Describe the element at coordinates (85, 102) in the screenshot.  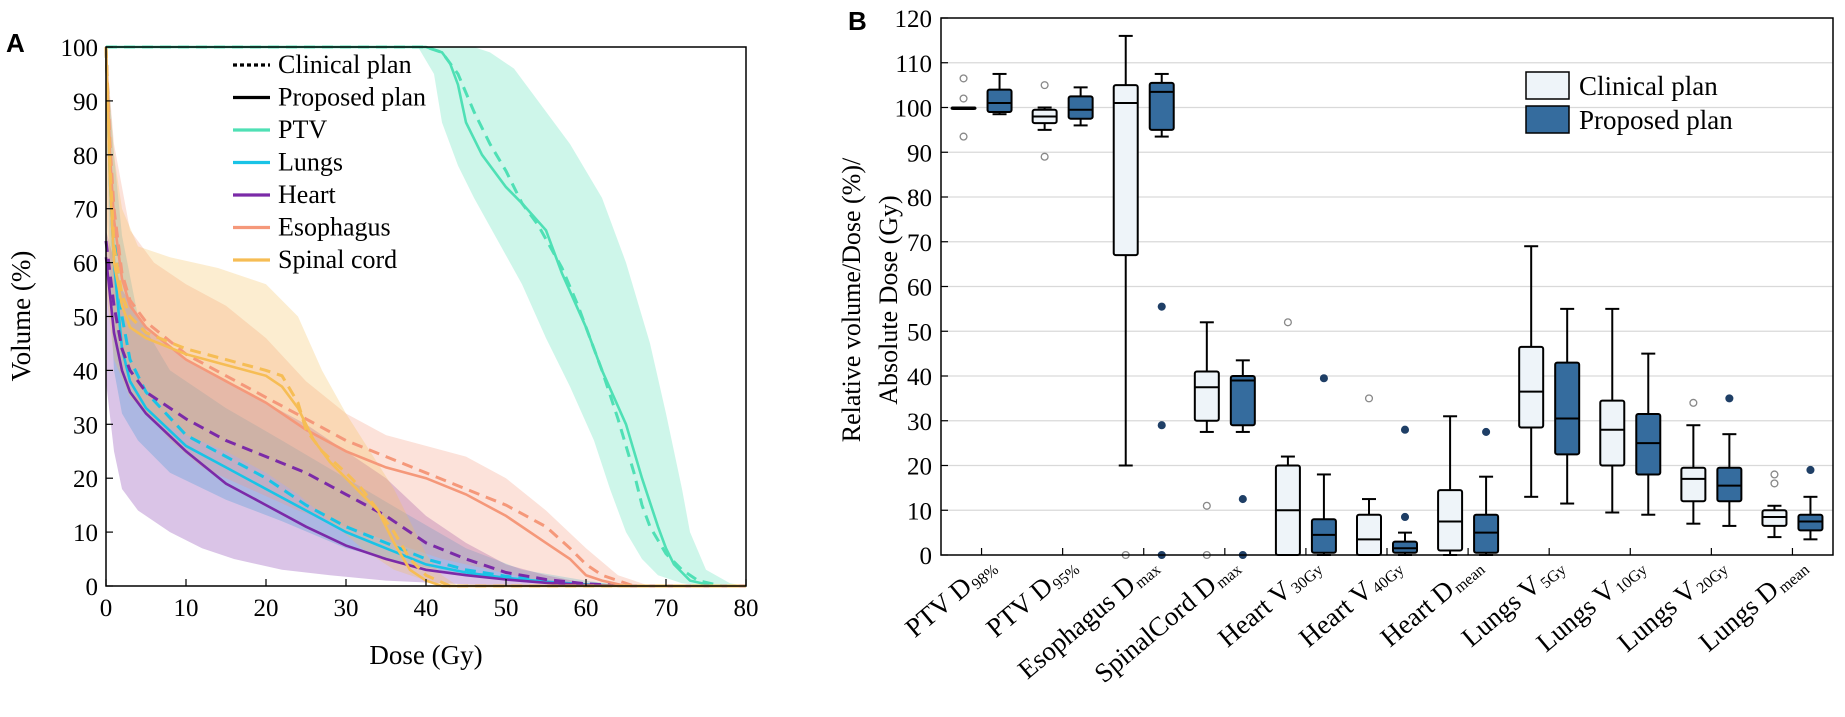
I see `dvh-y-tick-label: 90` at that location.